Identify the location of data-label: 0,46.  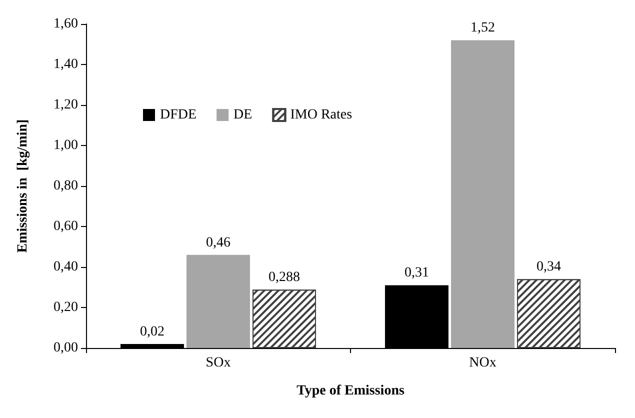
(218, 242).